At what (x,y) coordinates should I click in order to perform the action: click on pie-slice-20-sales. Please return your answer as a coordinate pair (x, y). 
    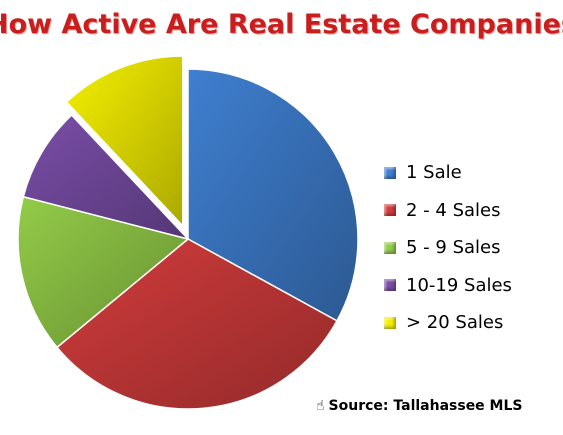
    Looking at the image, I should click on (124, 141).